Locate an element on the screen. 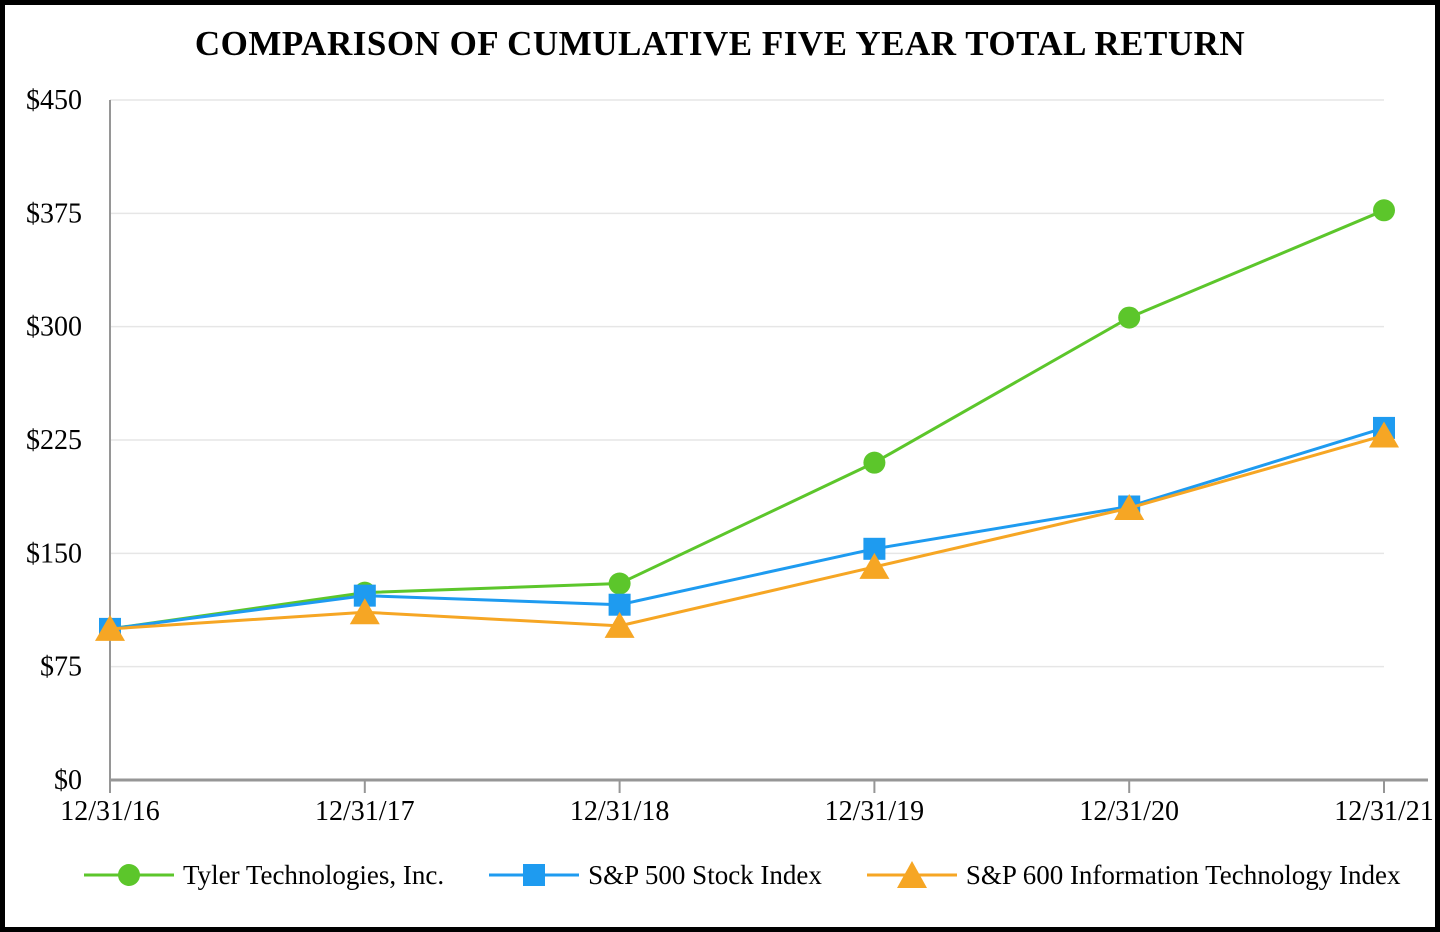 The image size is (1440, 932). y-axis-label: $150 is located at coordinates (54, 553).